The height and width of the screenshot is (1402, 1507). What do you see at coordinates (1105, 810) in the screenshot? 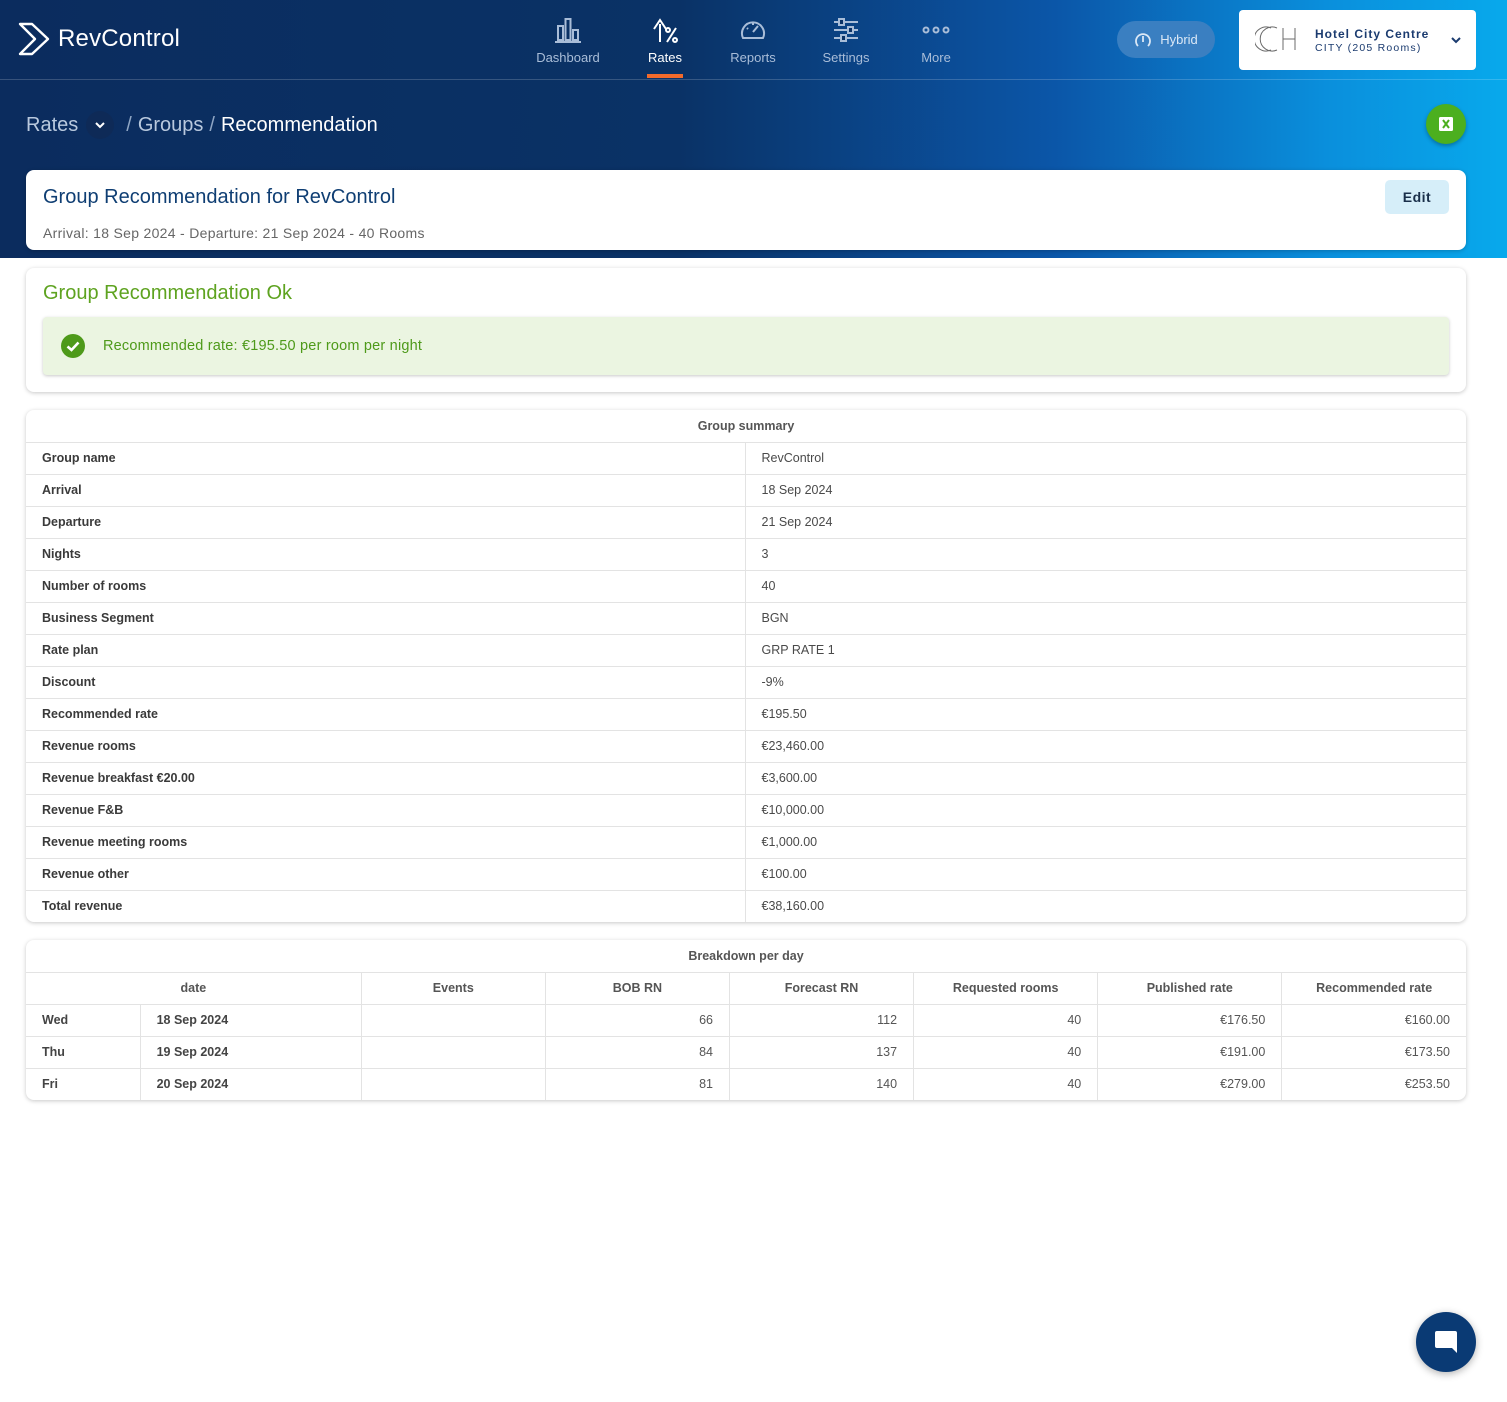
I see `summary-value: €10,000.00` at bounding box center [1105, 810].